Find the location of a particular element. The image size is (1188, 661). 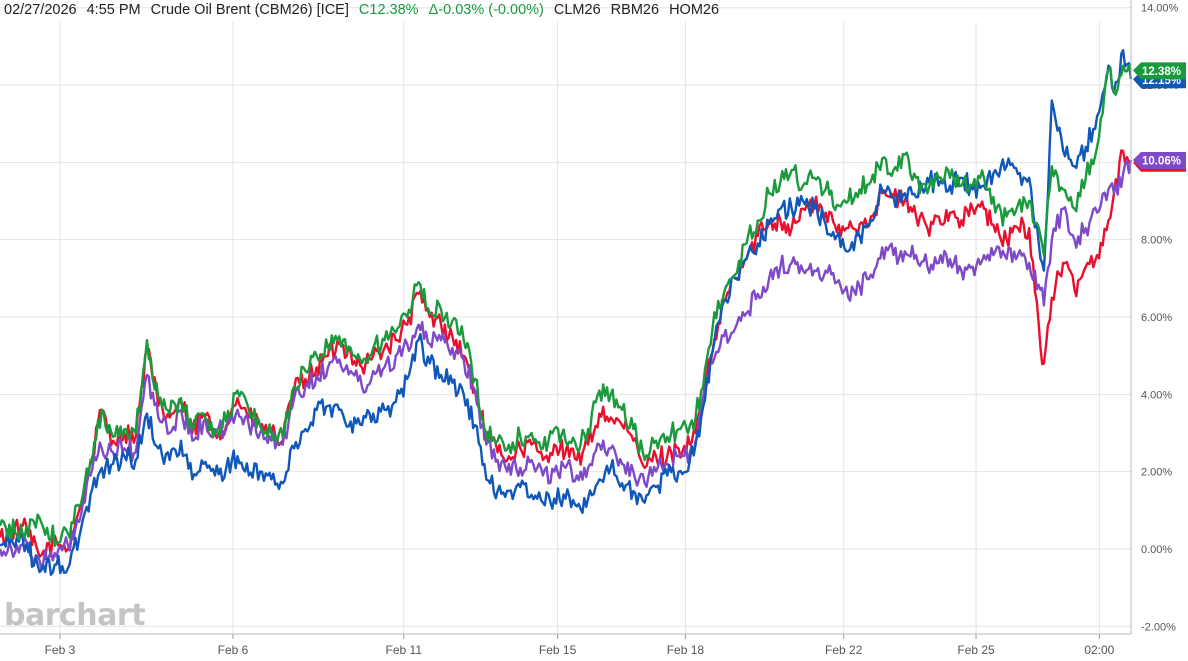

x-tick-label: Feb 18 is located at coordinates (686, 650).